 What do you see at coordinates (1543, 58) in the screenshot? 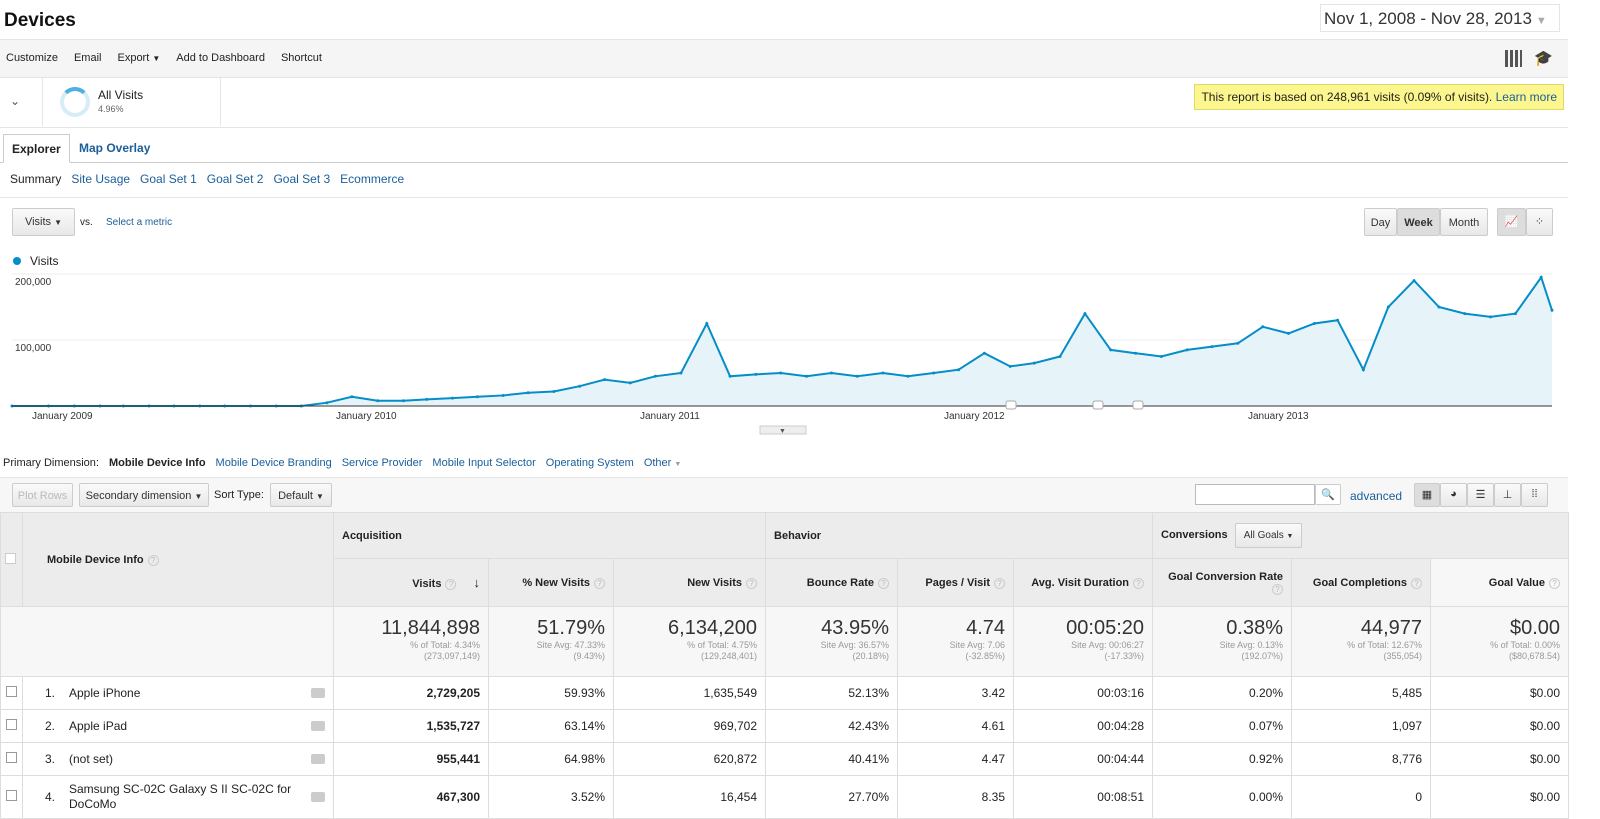
I see `graduation-cap-icon: 🎓` at bounding box center [1543, 58].